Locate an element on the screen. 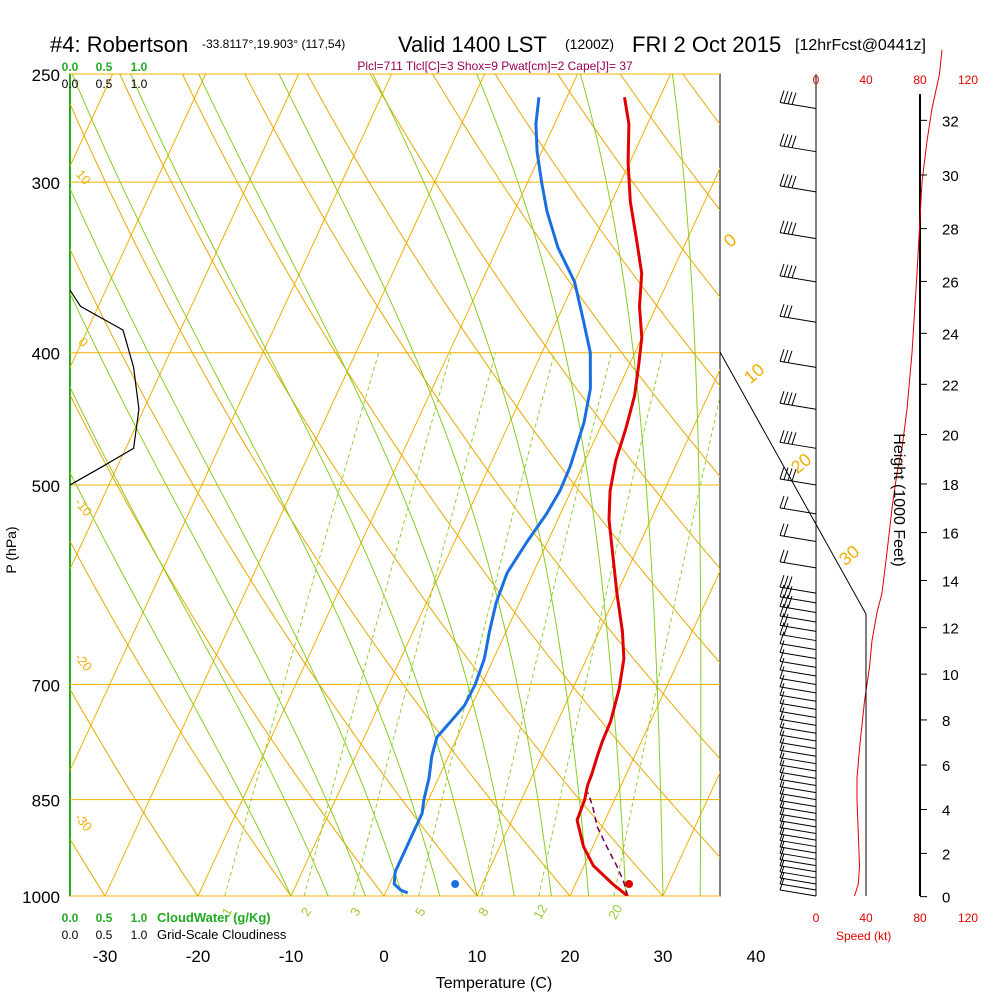  height-tick-label: 0 is located at coordinates (946, 898).